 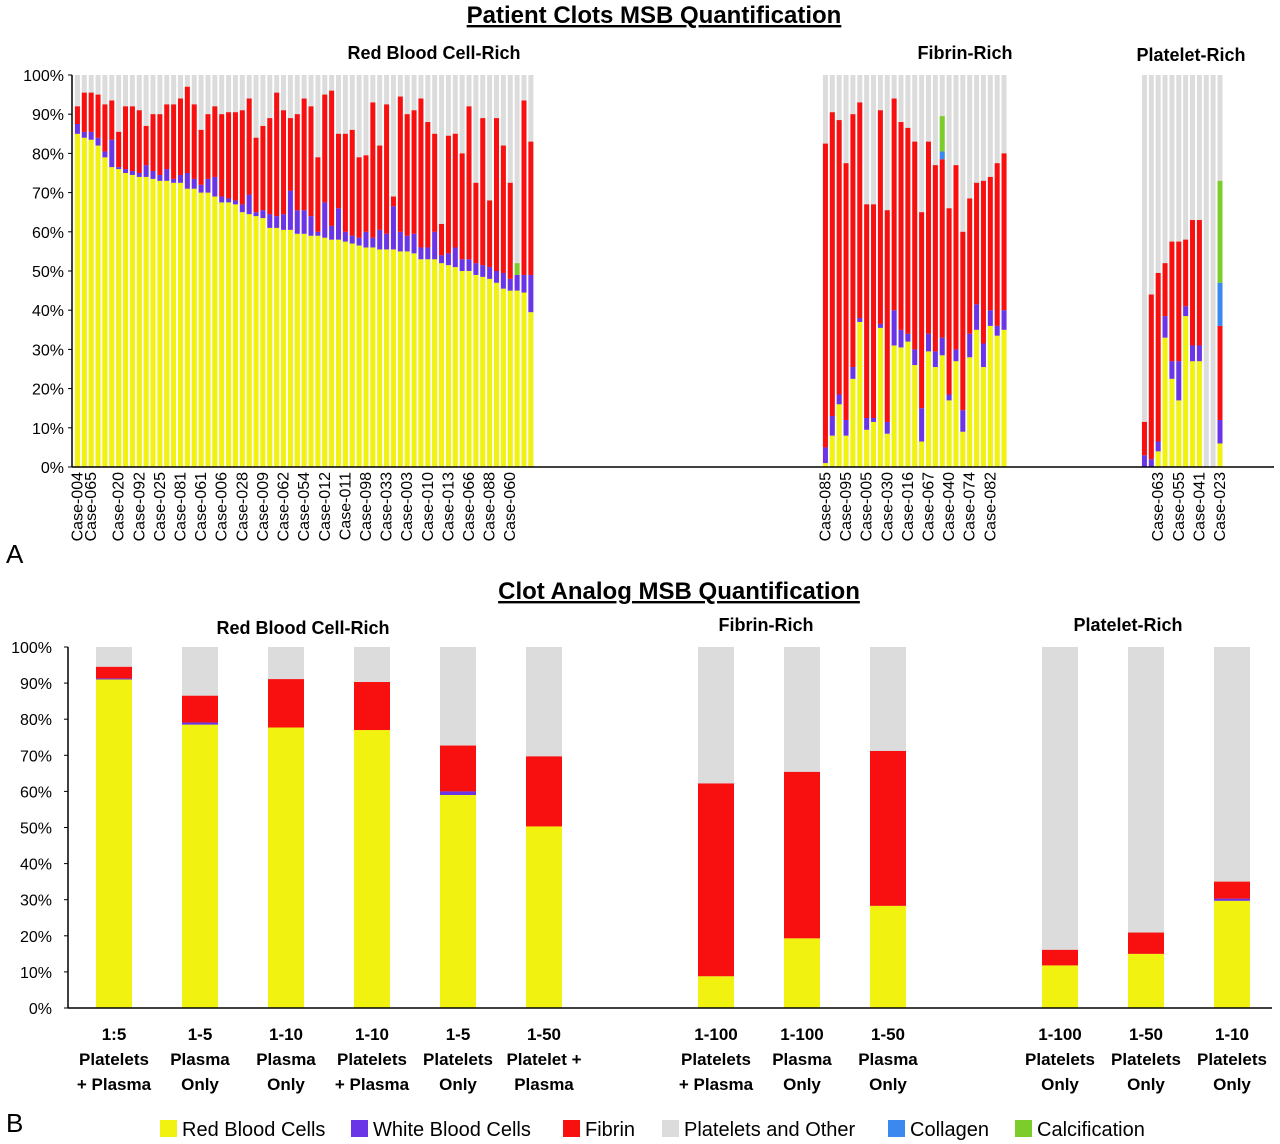 What do you see at coordinates (1199, 506) in the screenshot?
I see `panel-a-x-tick-label: Case-041` at bounding box center [1199, 506].